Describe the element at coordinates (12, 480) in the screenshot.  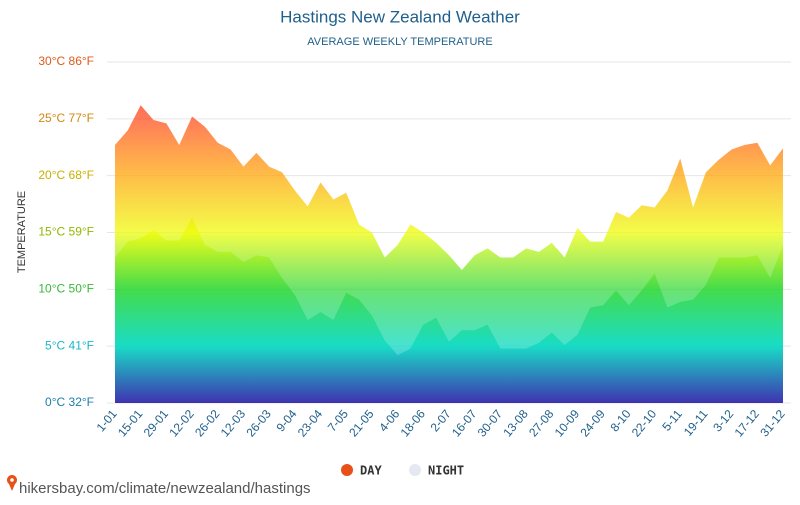
I see `pin-dot` at that location.